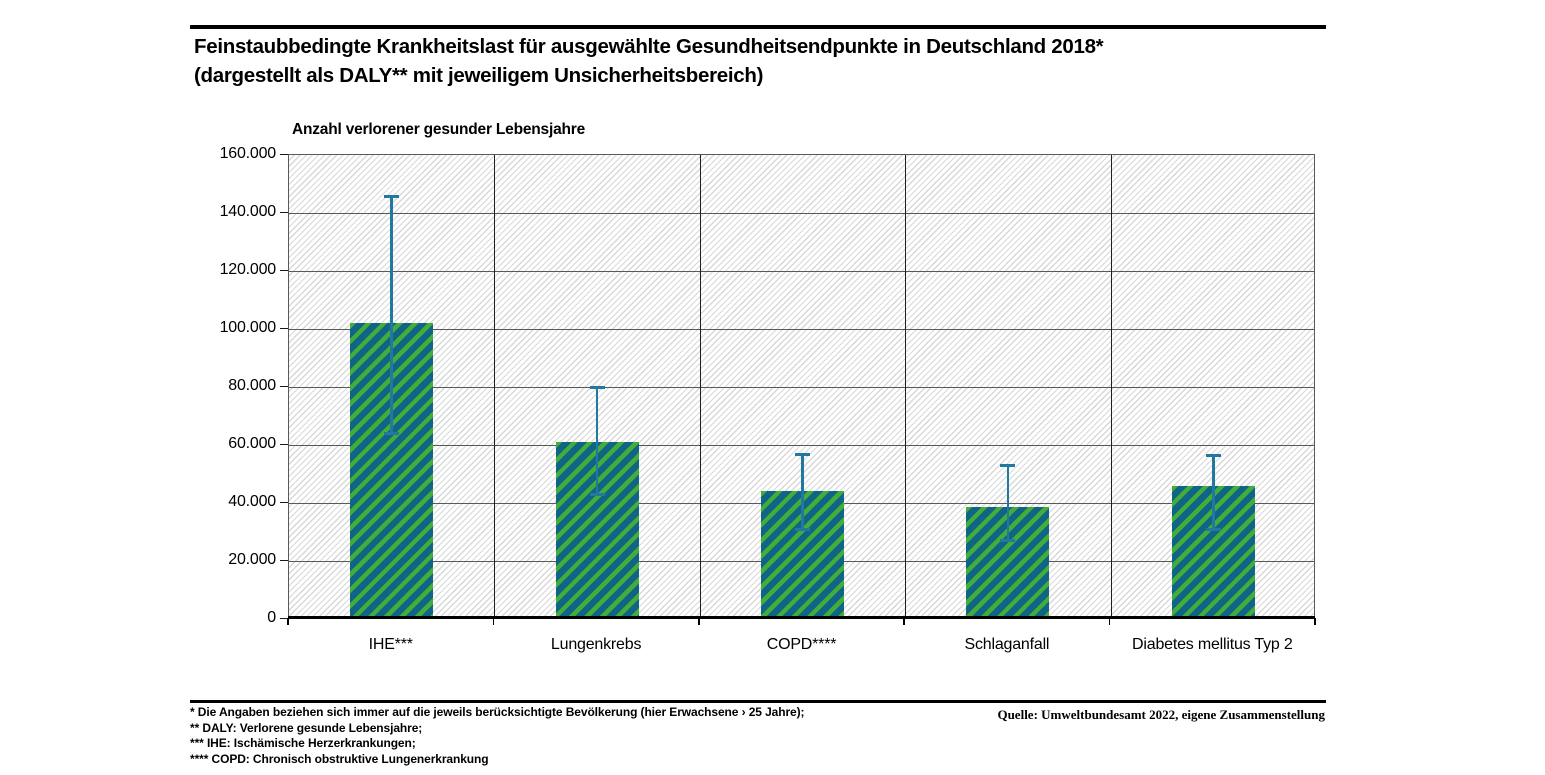  I want to click on y-tick-label: 0, so click(271, 617).